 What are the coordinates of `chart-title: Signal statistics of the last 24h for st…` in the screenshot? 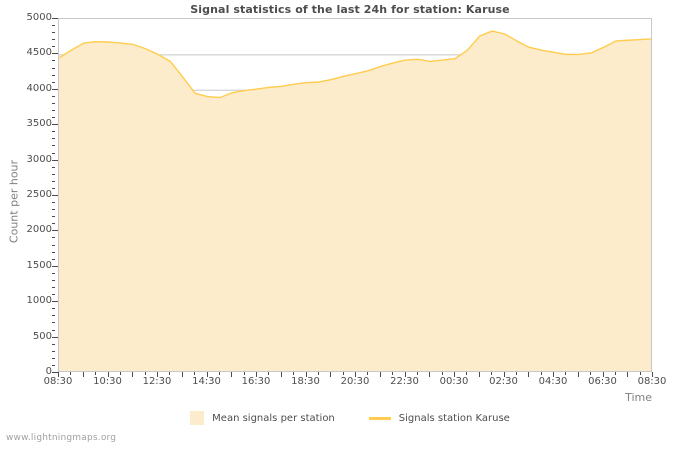 It's located at (350, 9).